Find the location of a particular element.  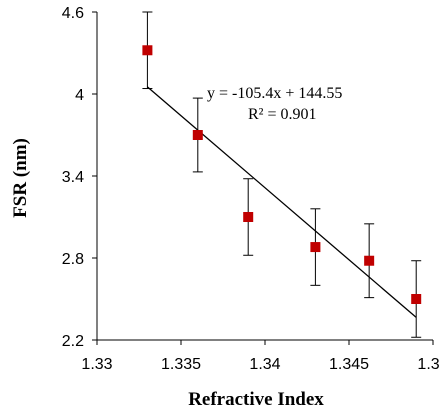

x-axis-title: Refractive Index is located at coordinates (256, 399).